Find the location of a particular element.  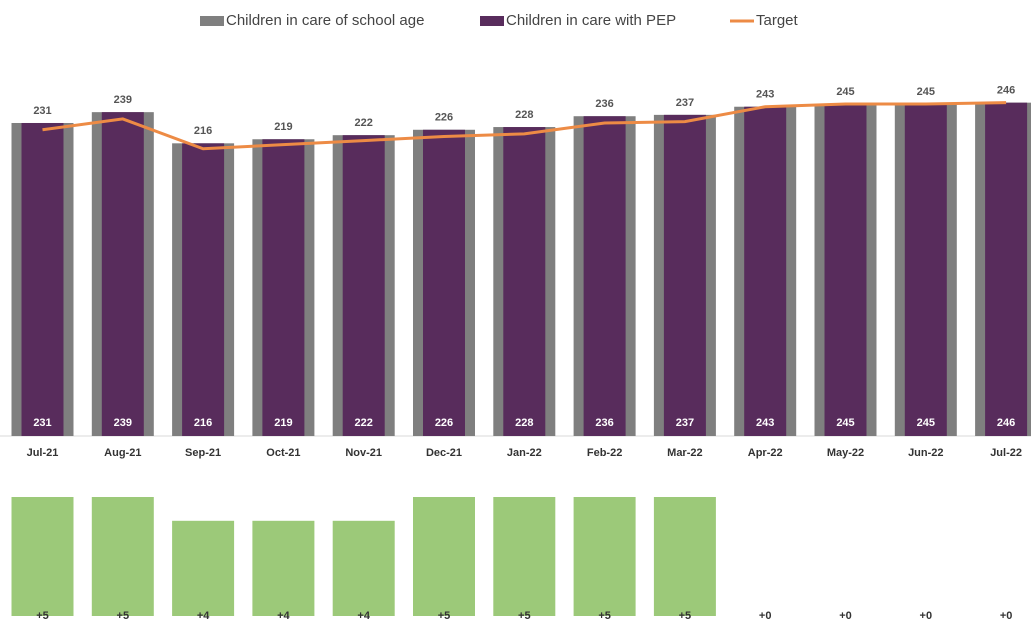

legend-label: Target is located at coordinates (777, 20).